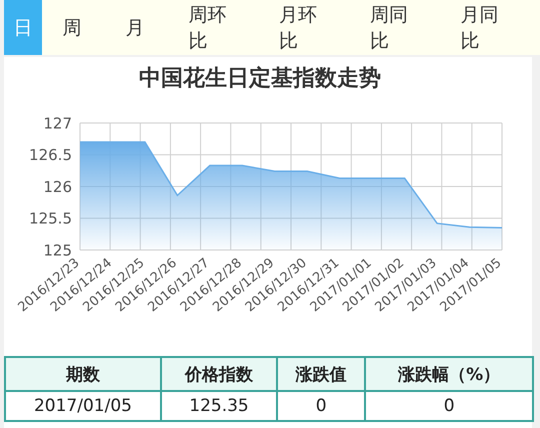 This screenshot has width=540, height=428. Describe the element at coordinates (50, 219) in the screenshot. I see `y-tick-label: 125.5` at that location.